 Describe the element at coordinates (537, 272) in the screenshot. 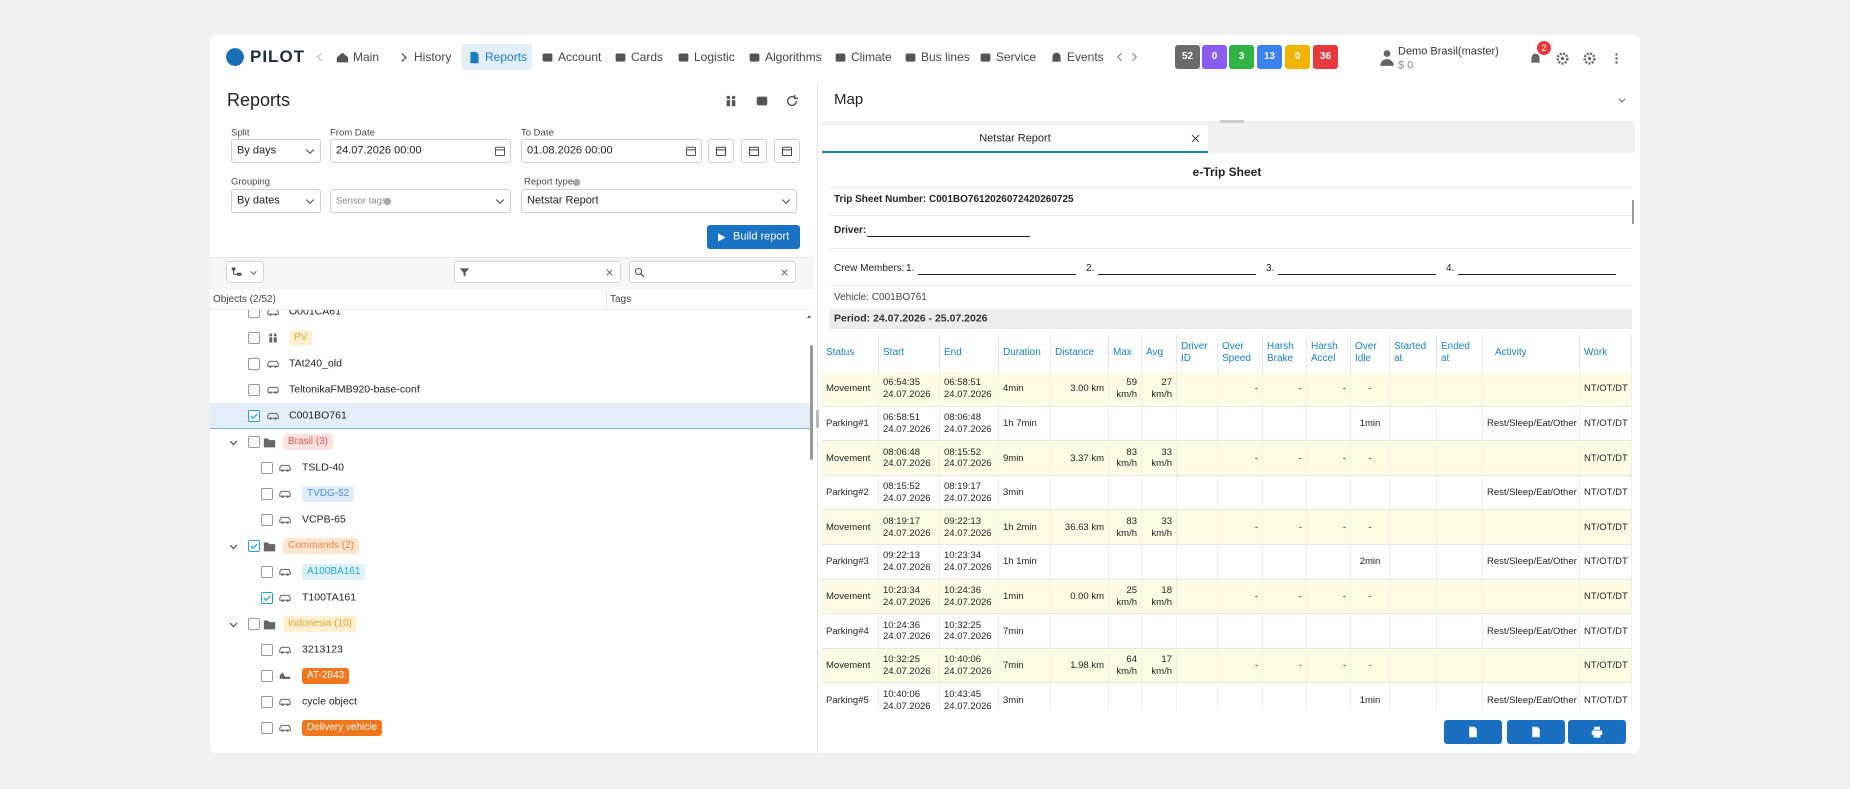

I see `filter-input` at that location.